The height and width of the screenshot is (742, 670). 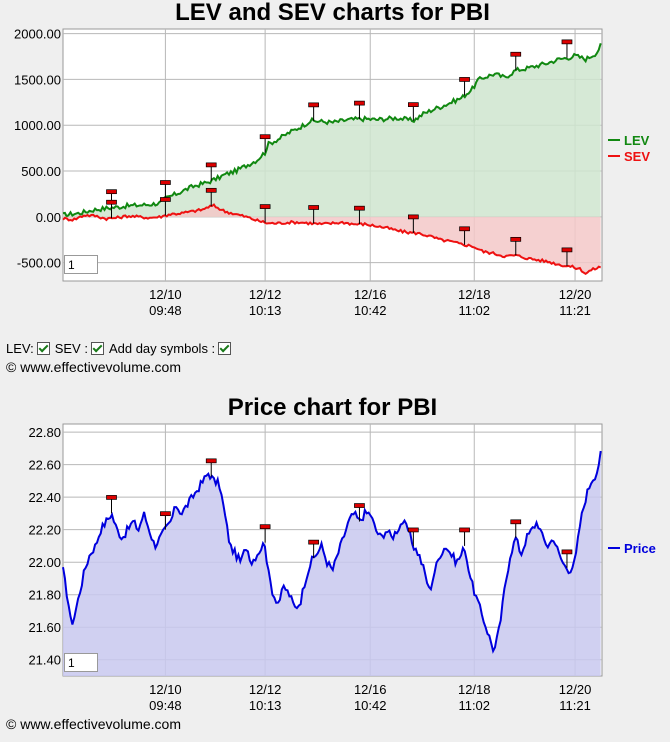 What do you see at coordinates (94, 724) in the screenshot?
I see `copyright-bottom: © www.effectivevolume.com` at bounding box center [94, 724].